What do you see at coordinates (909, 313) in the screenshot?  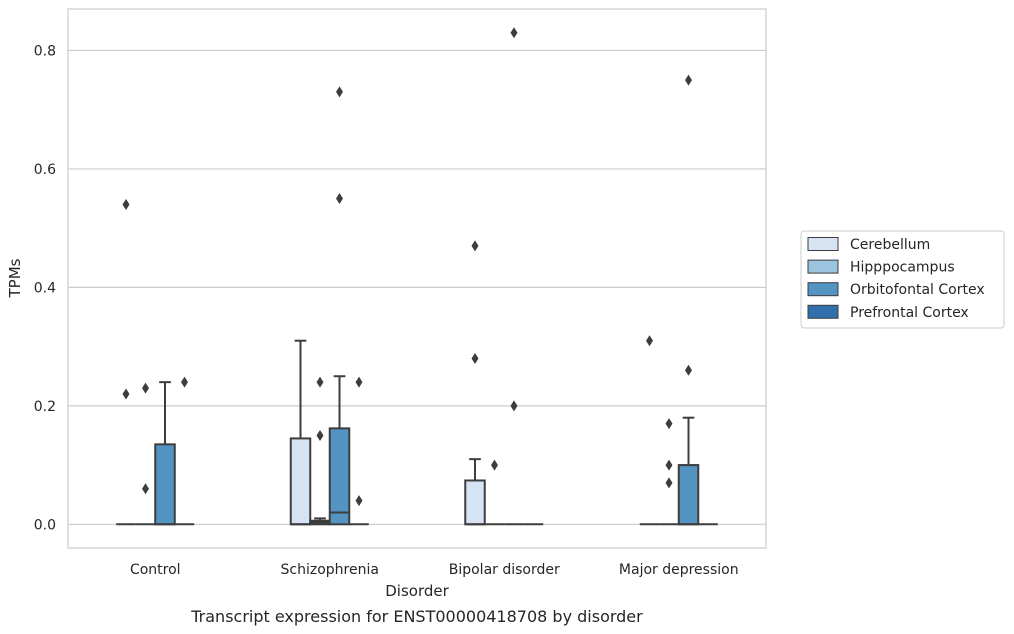 I see `legend-label: Prefrontal Cortex` at bounding box center [909, 313].